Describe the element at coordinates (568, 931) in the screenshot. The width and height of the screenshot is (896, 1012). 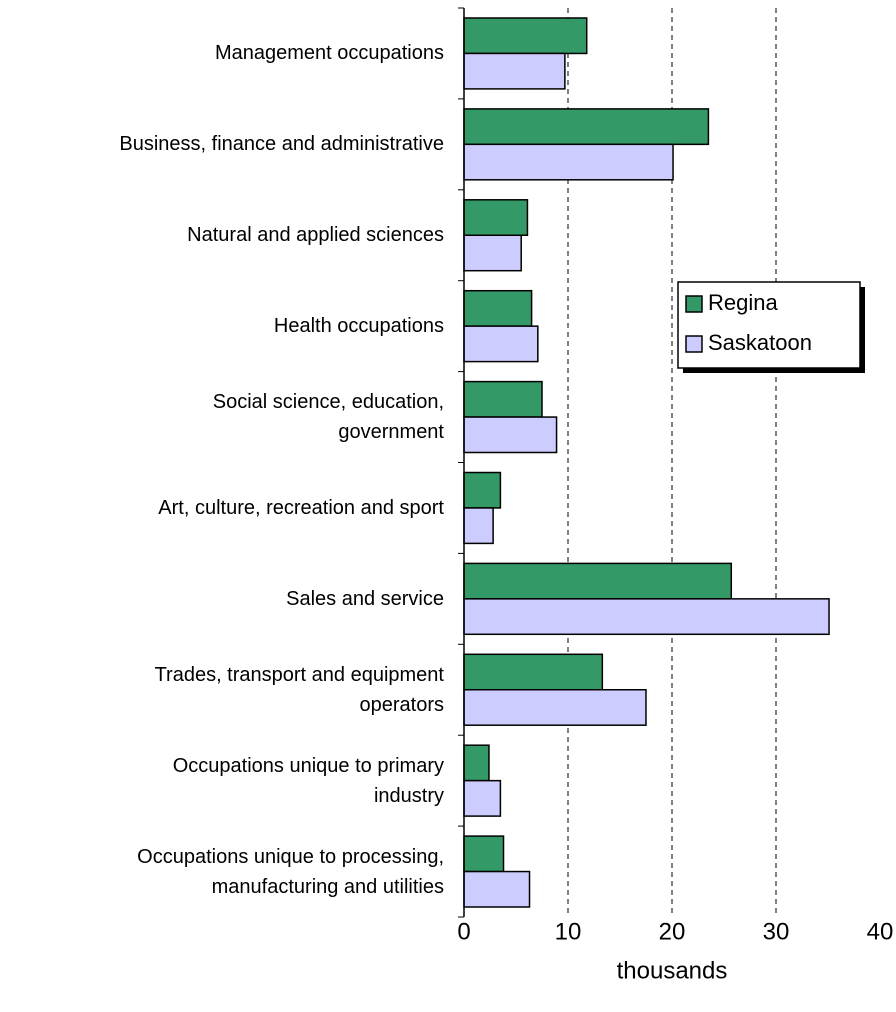
I see `x-tick-label: 10` at that location.